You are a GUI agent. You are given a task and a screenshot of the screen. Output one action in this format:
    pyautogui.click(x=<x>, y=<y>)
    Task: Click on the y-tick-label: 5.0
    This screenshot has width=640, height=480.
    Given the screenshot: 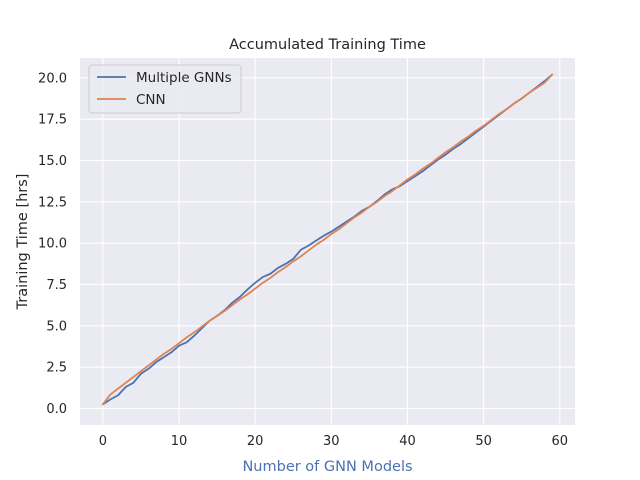 What is the action you would take?
    pyautogui.click(x=56, y=326)
    